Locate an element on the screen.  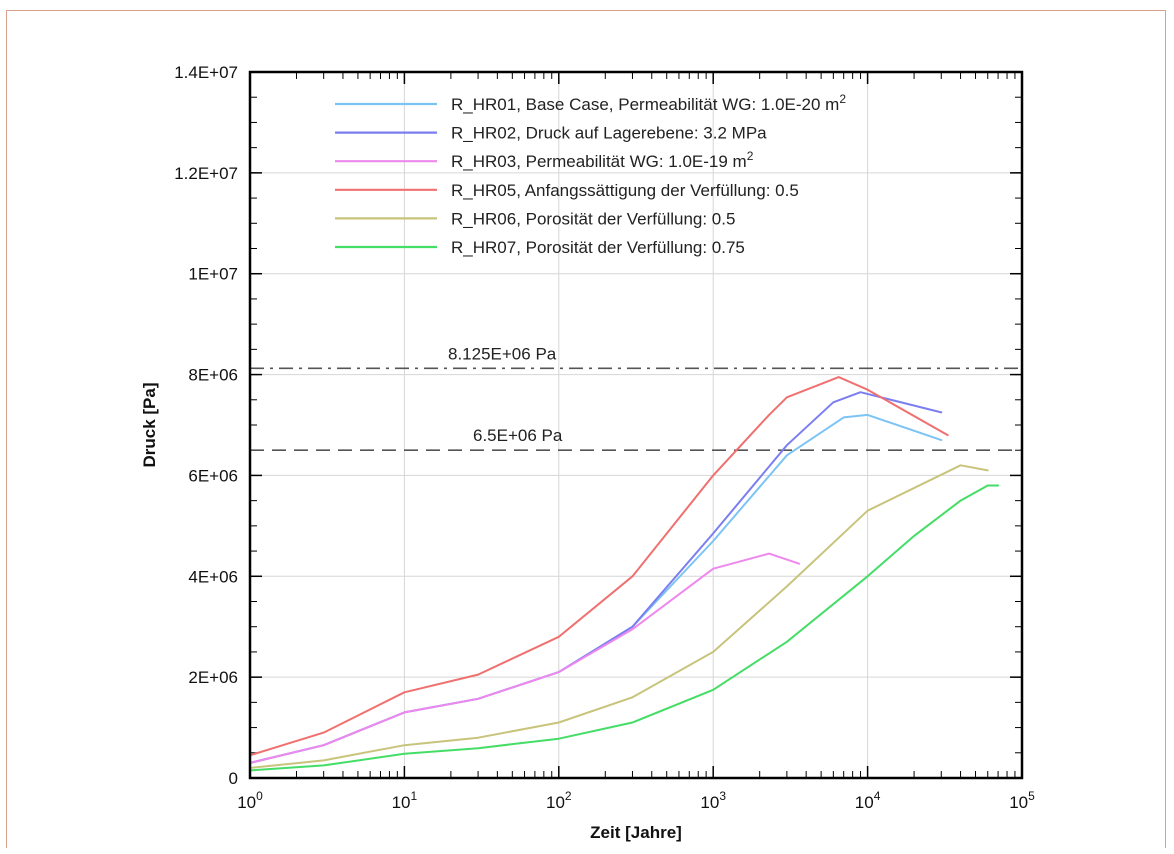
x-tick-label: 10⁴ is located at coordinates (868, 800).